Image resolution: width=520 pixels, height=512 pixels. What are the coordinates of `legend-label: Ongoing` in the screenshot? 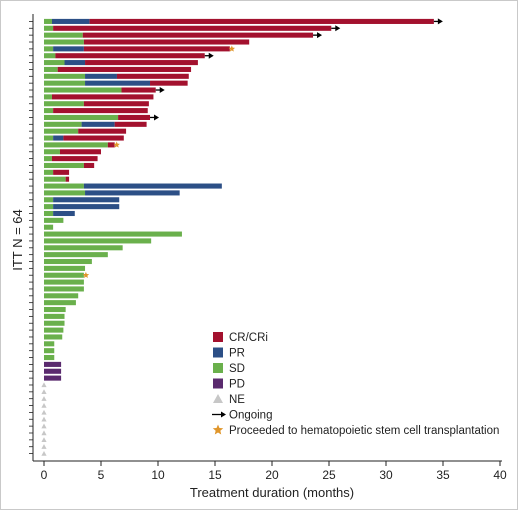 It's located at (250, 416).